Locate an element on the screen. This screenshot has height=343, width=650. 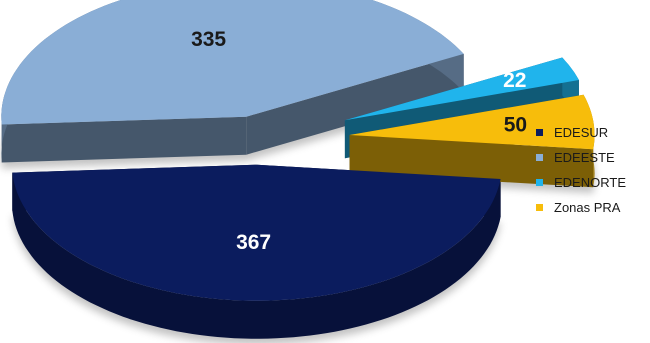
legend-label: EDEESTE is located at coordinates (584, 157).